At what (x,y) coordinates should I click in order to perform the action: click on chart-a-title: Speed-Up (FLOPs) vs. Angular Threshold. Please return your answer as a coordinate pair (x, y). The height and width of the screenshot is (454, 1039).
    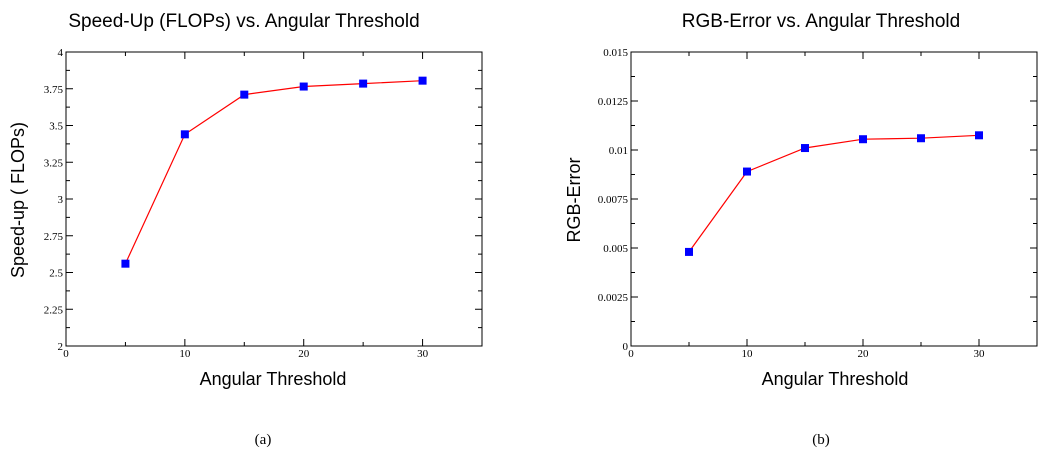
    Looking at the image, I should click on (243, 21).